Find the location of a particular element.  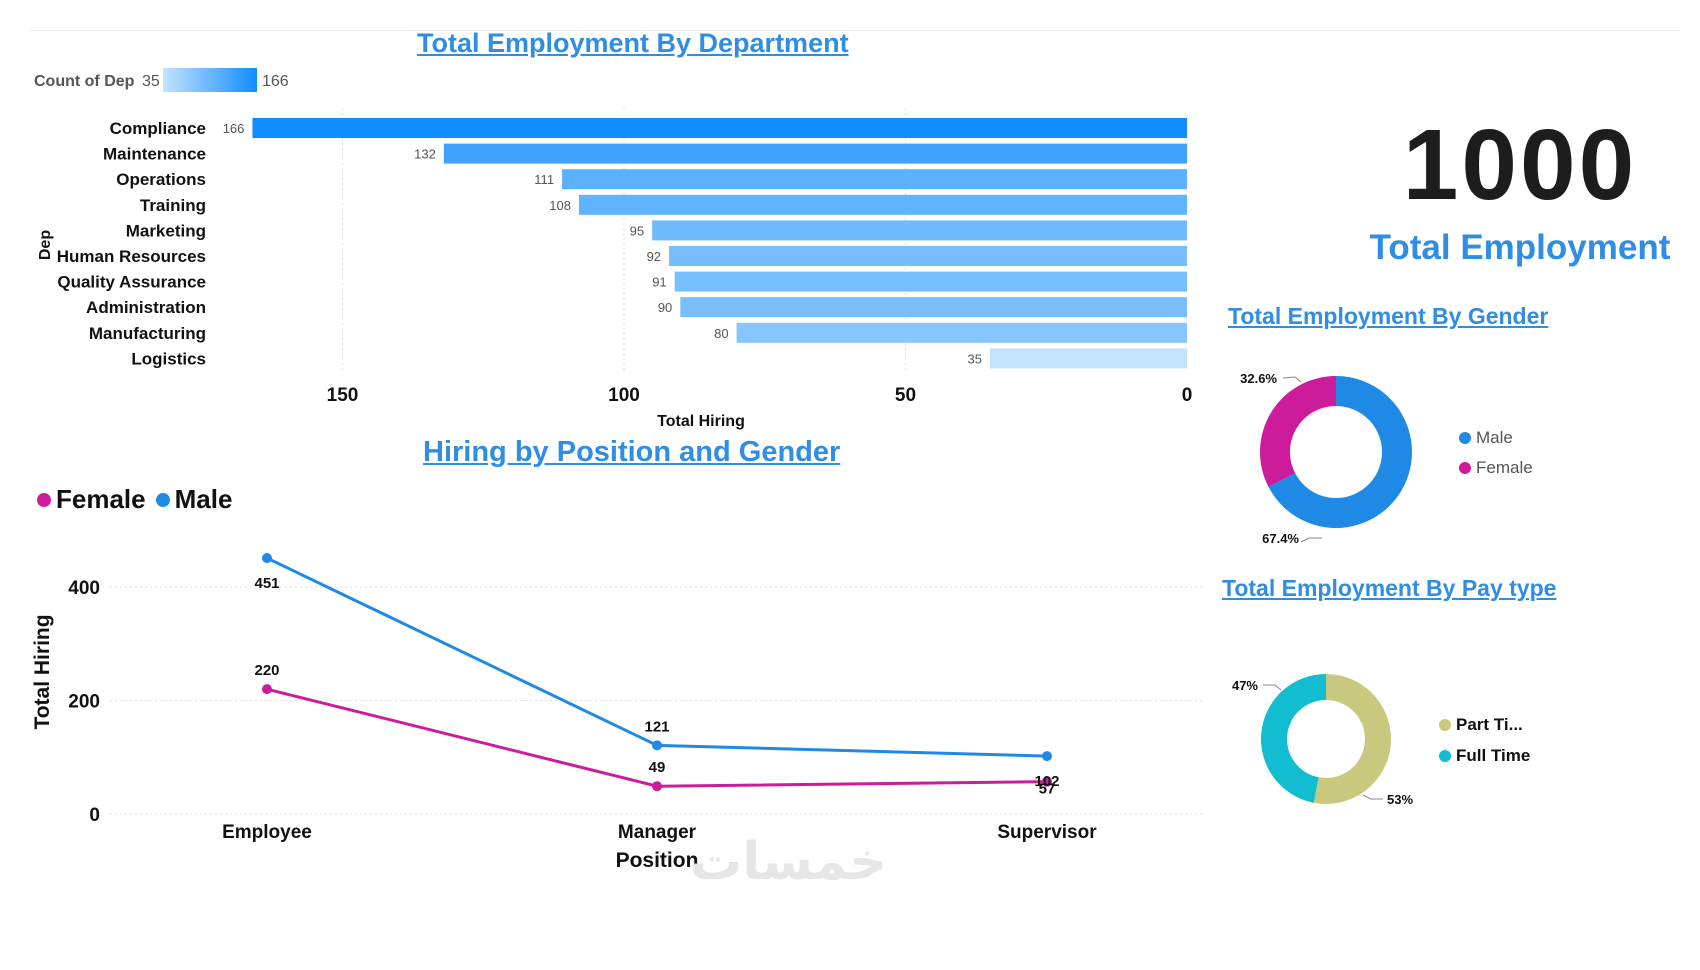

gradient-legend-label: Count of Dep is located at coordinates (84, 81).